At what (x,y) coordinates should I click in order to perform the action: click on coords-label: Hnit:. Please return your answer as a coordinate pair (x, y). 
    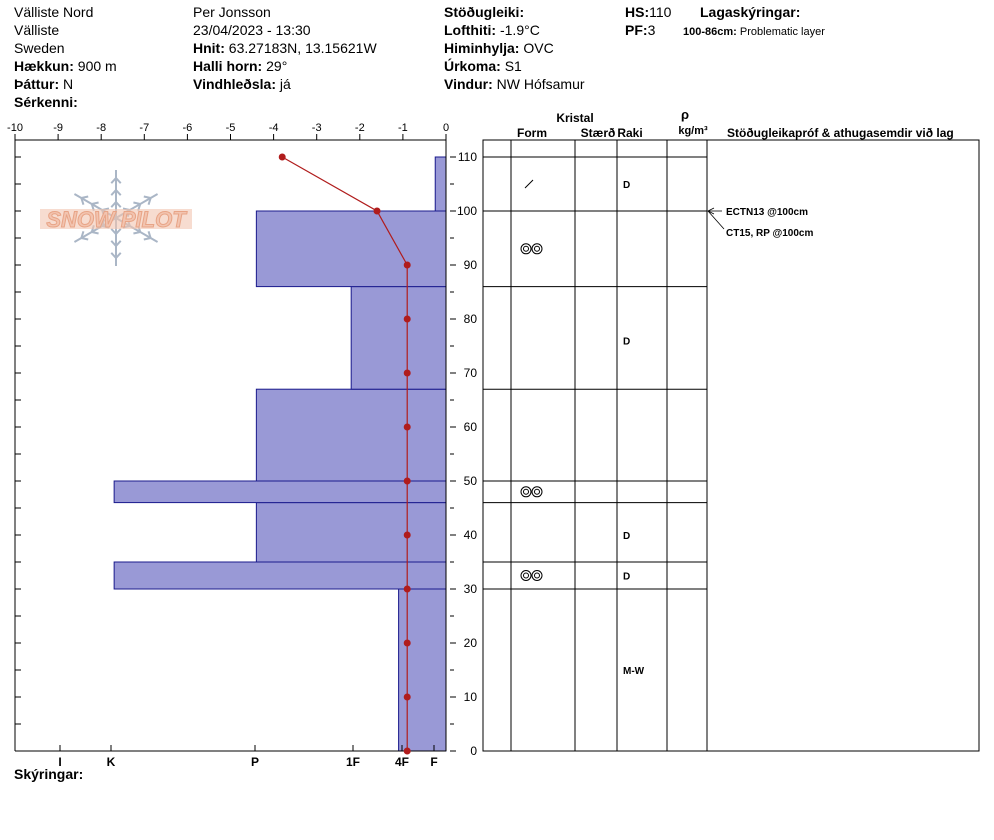
    Looking at the image, I should click on (209, 48).